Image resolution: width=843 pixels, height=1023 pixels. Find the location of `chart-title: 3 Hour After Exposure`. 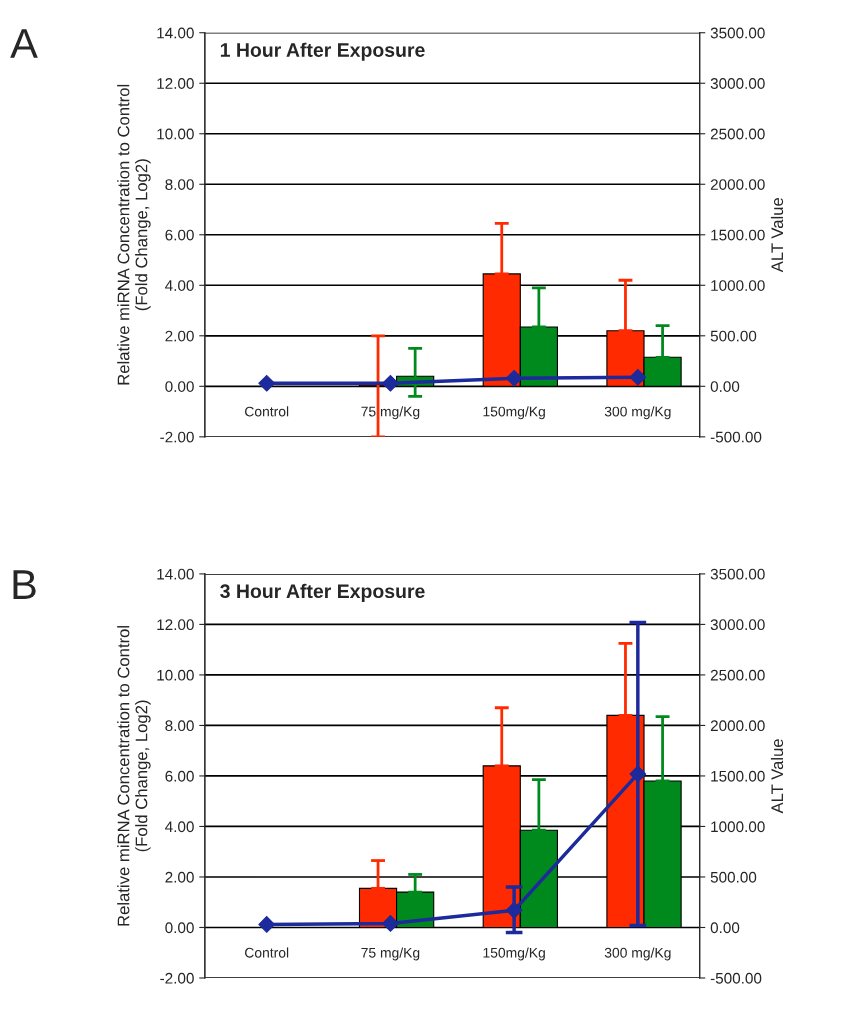

chart-title: 3 Hour After Exposure is located at coordinates (322, 592).